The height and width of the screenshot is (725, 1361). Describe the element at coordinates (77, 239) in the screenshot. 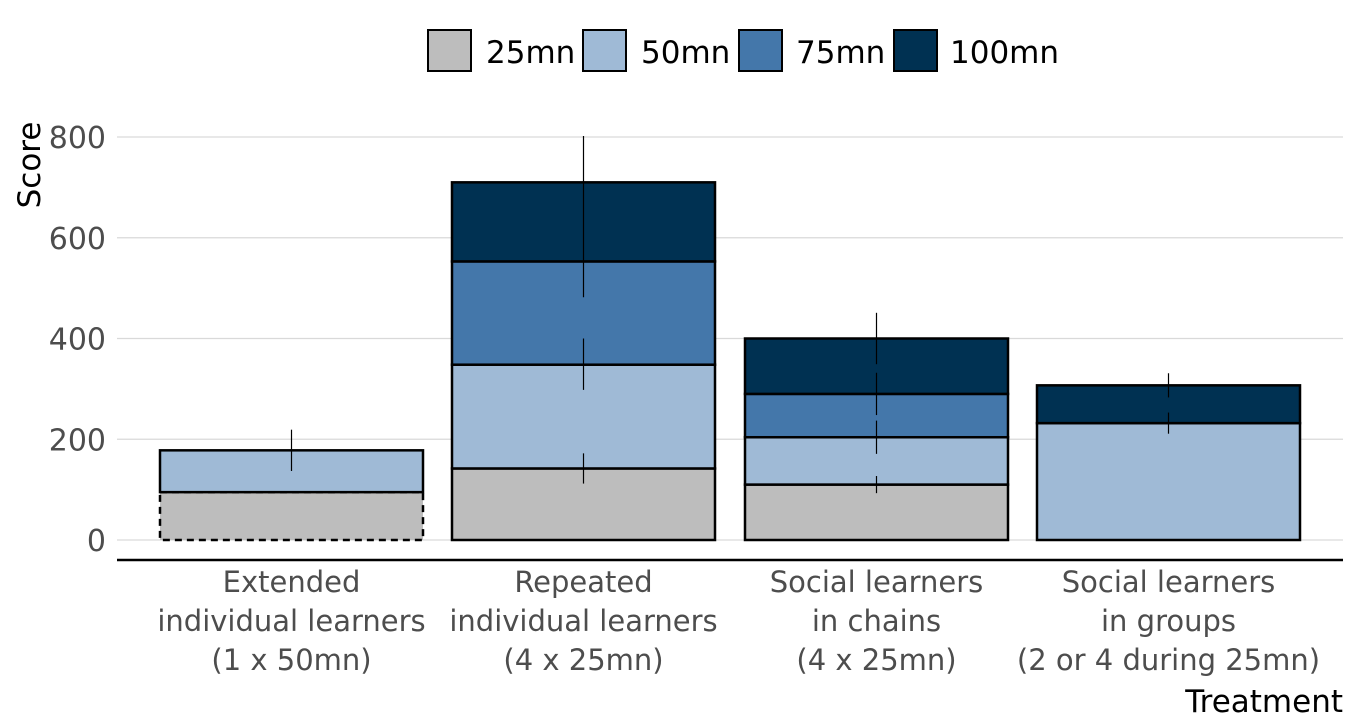

I see `y-tick-label: 600` at that location.